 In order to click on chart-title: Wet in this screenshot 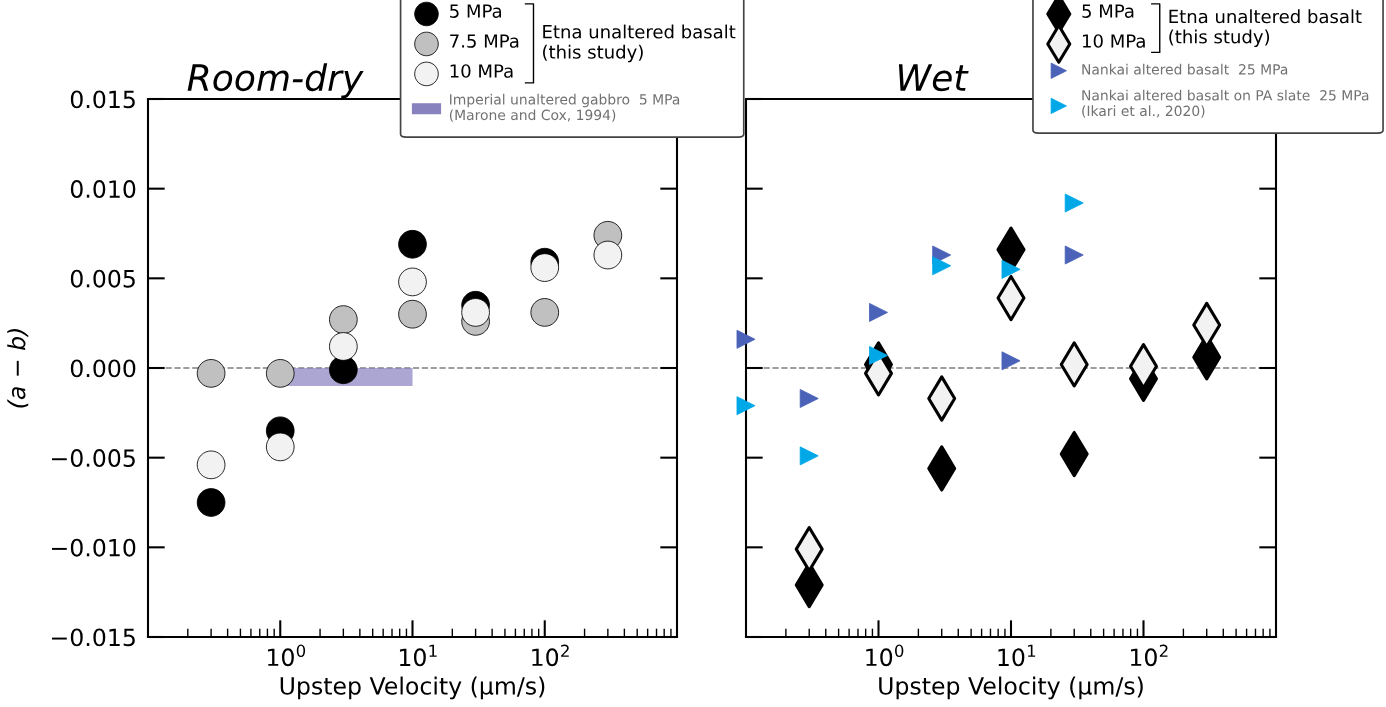, I will do `click(933, 78)`.